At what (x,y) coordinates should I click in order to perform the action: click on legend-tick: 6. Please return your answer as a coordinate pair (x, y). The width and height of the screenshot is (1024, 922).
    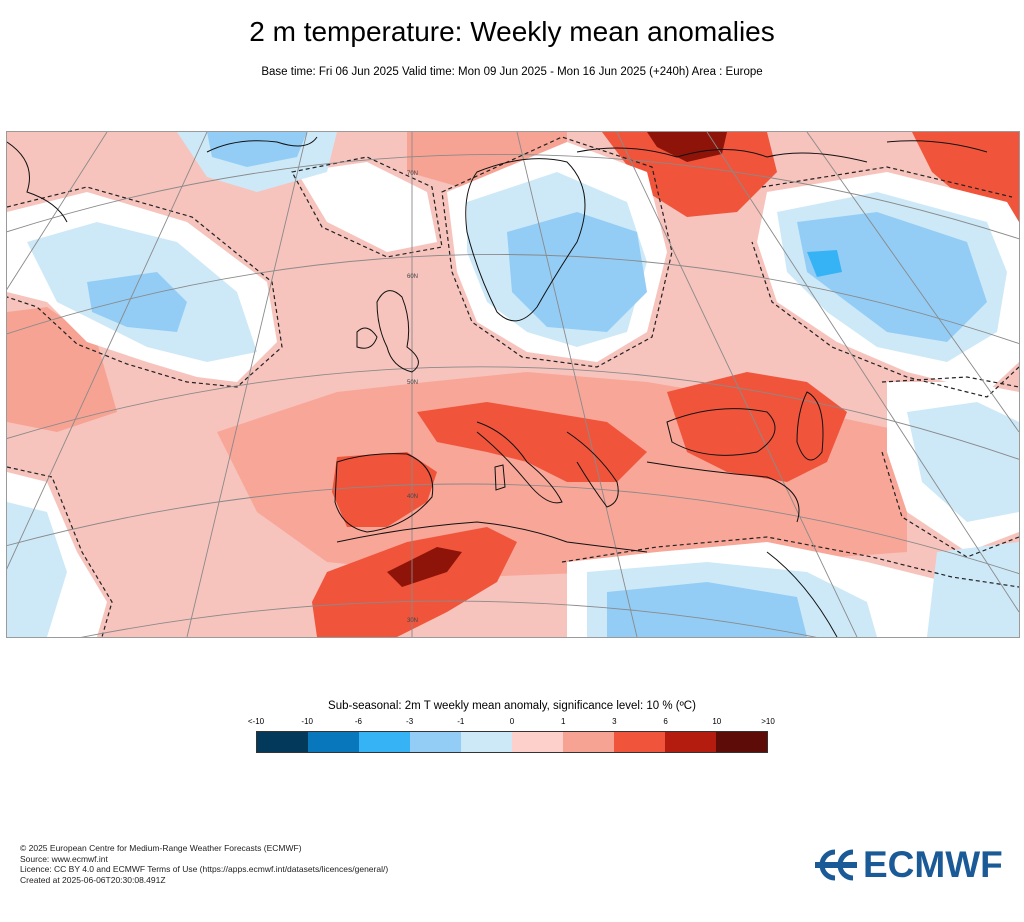
    Looking at the image, I should click on (665, 721).